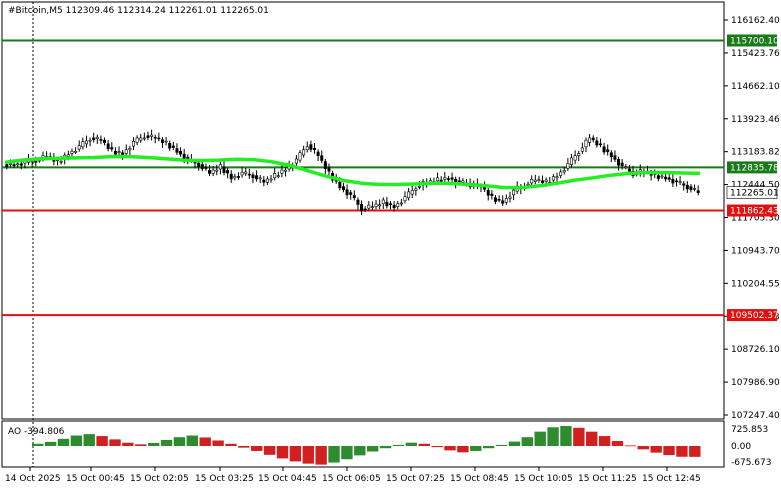 This screenshot has height=489, width=781. I want to click on x-tick-label: 14 Oct 2025, so click(33, 479).